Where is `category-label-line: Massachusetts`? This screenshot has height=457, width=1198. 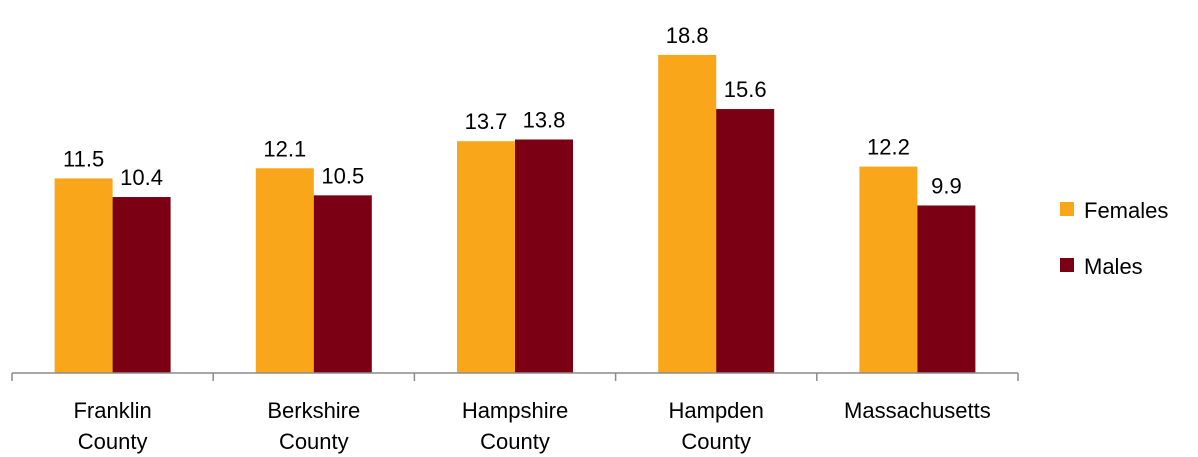
category-label-line: Massachusetts is located at coordinates (917, 410).